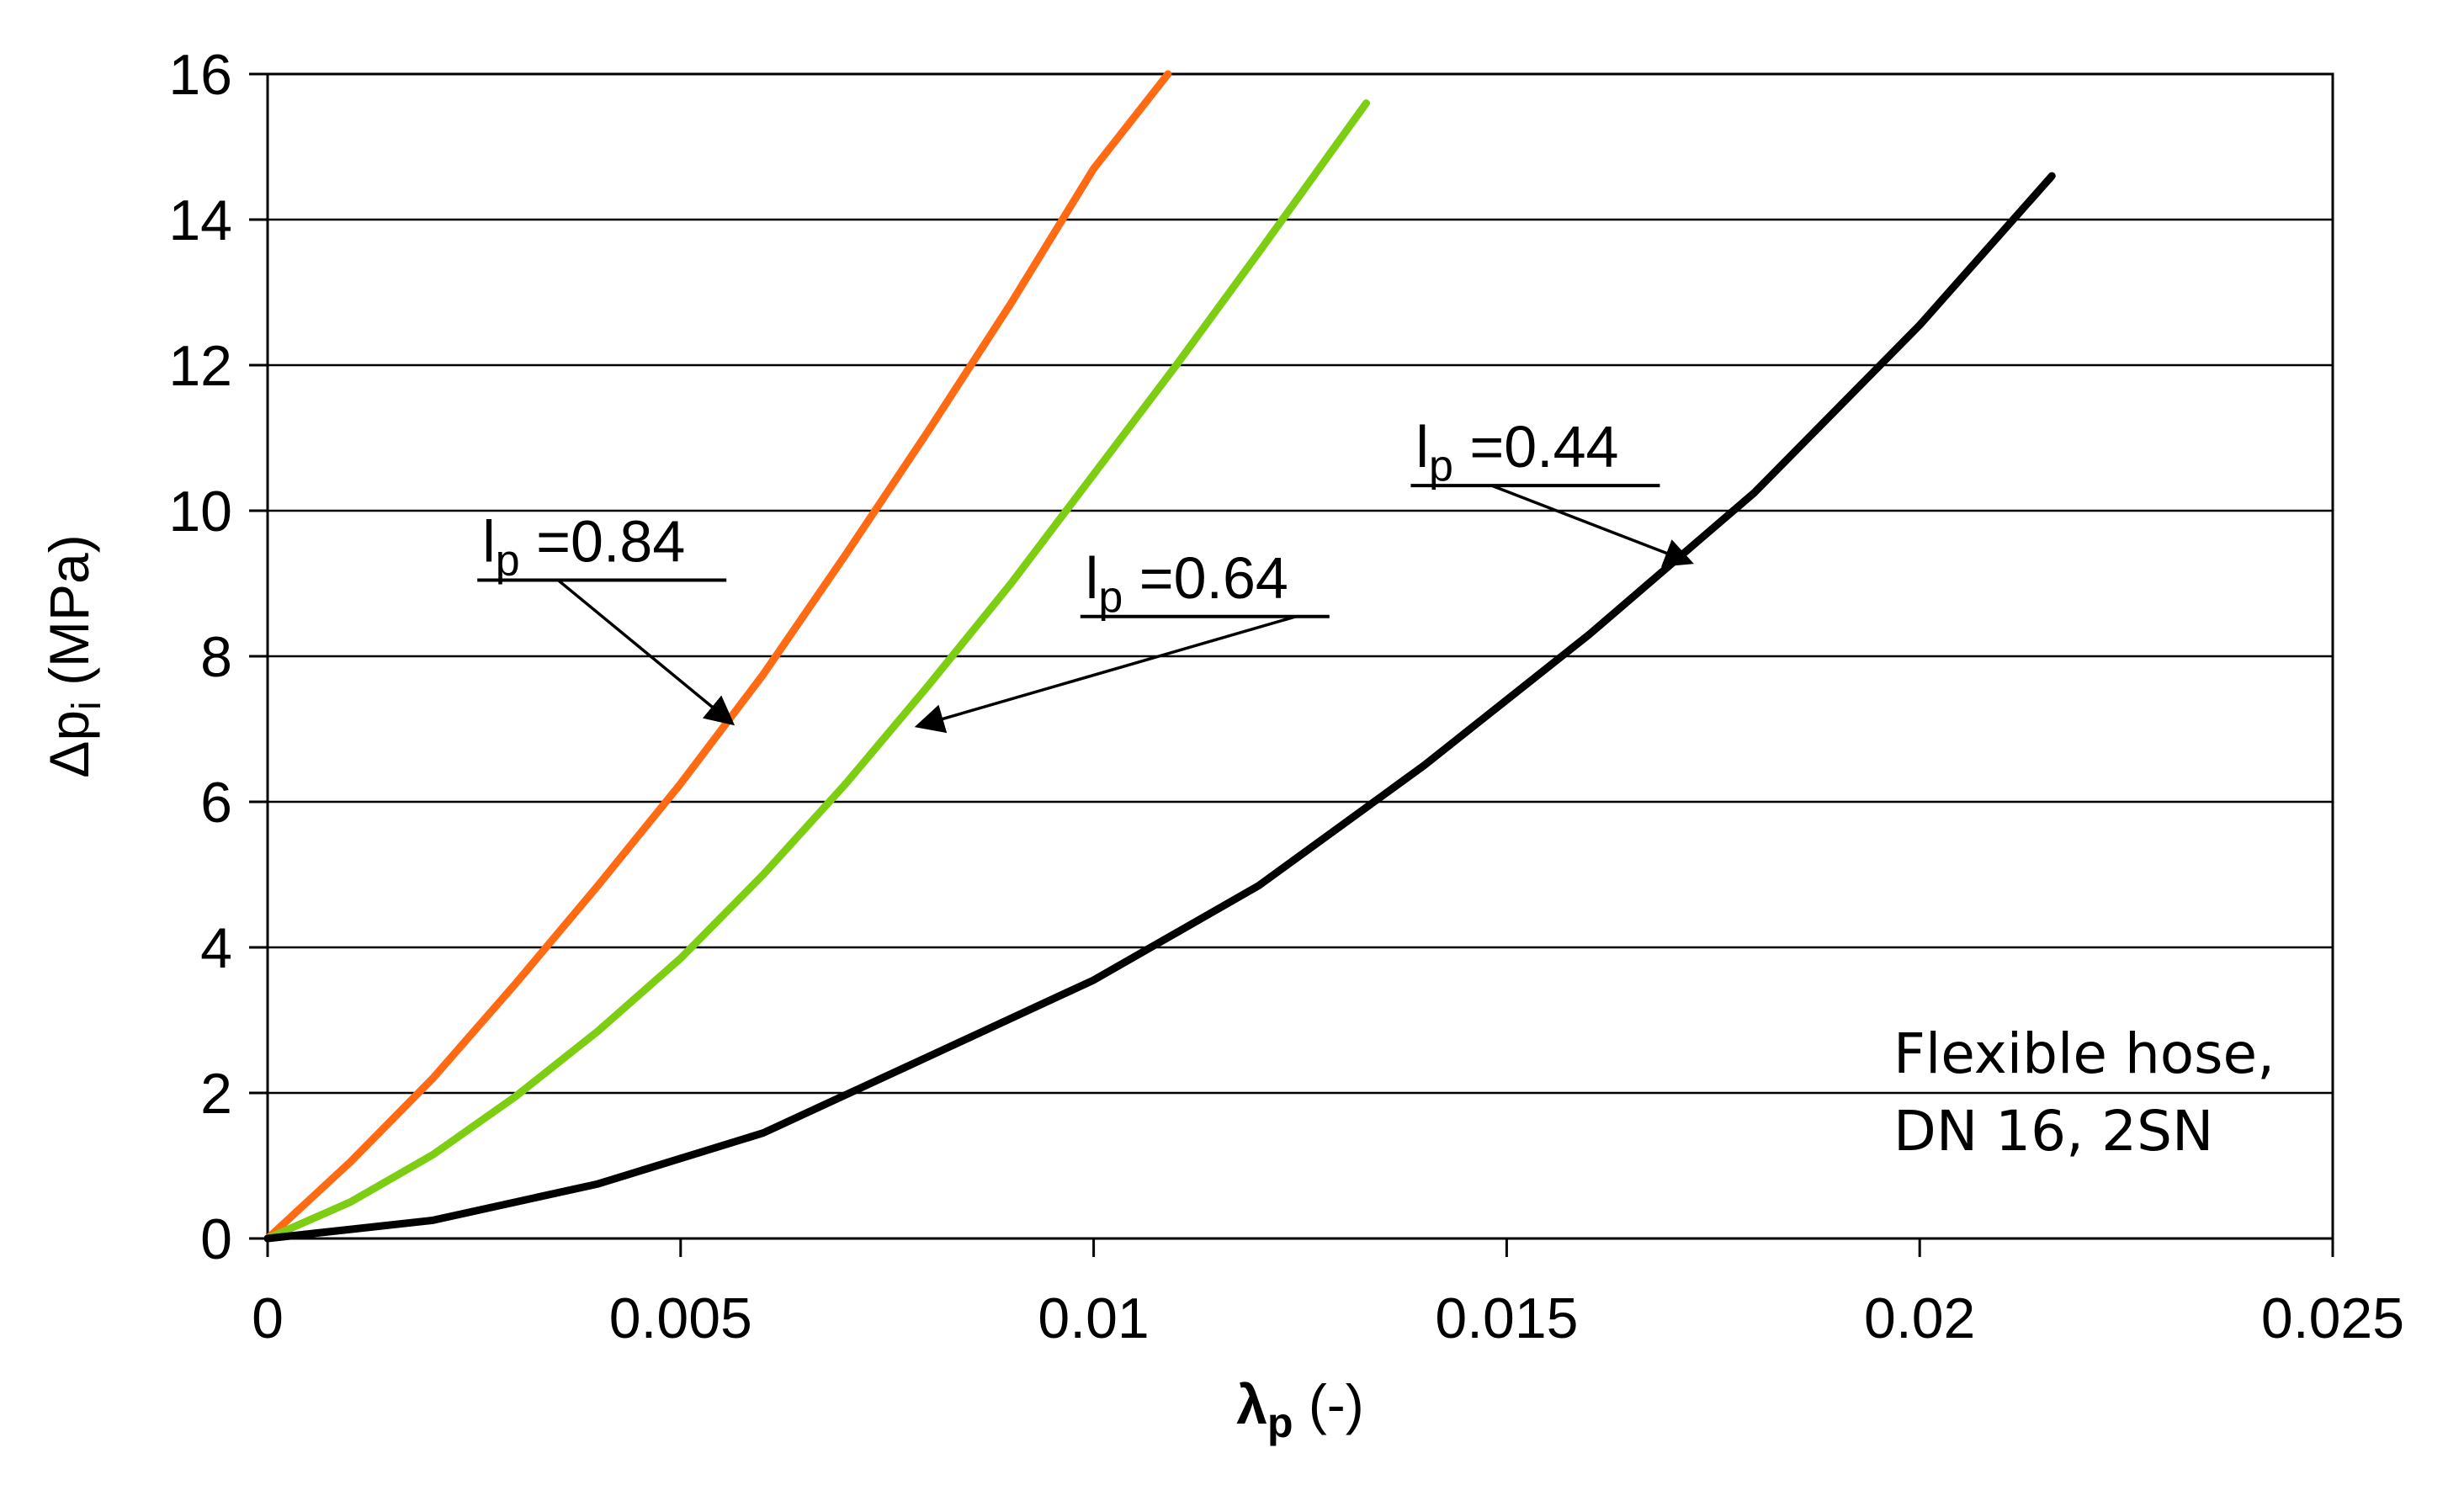  Describe the element at coordinates (1536, 447) in the screenshot. I see `annotation-value: =0.44` at that location.